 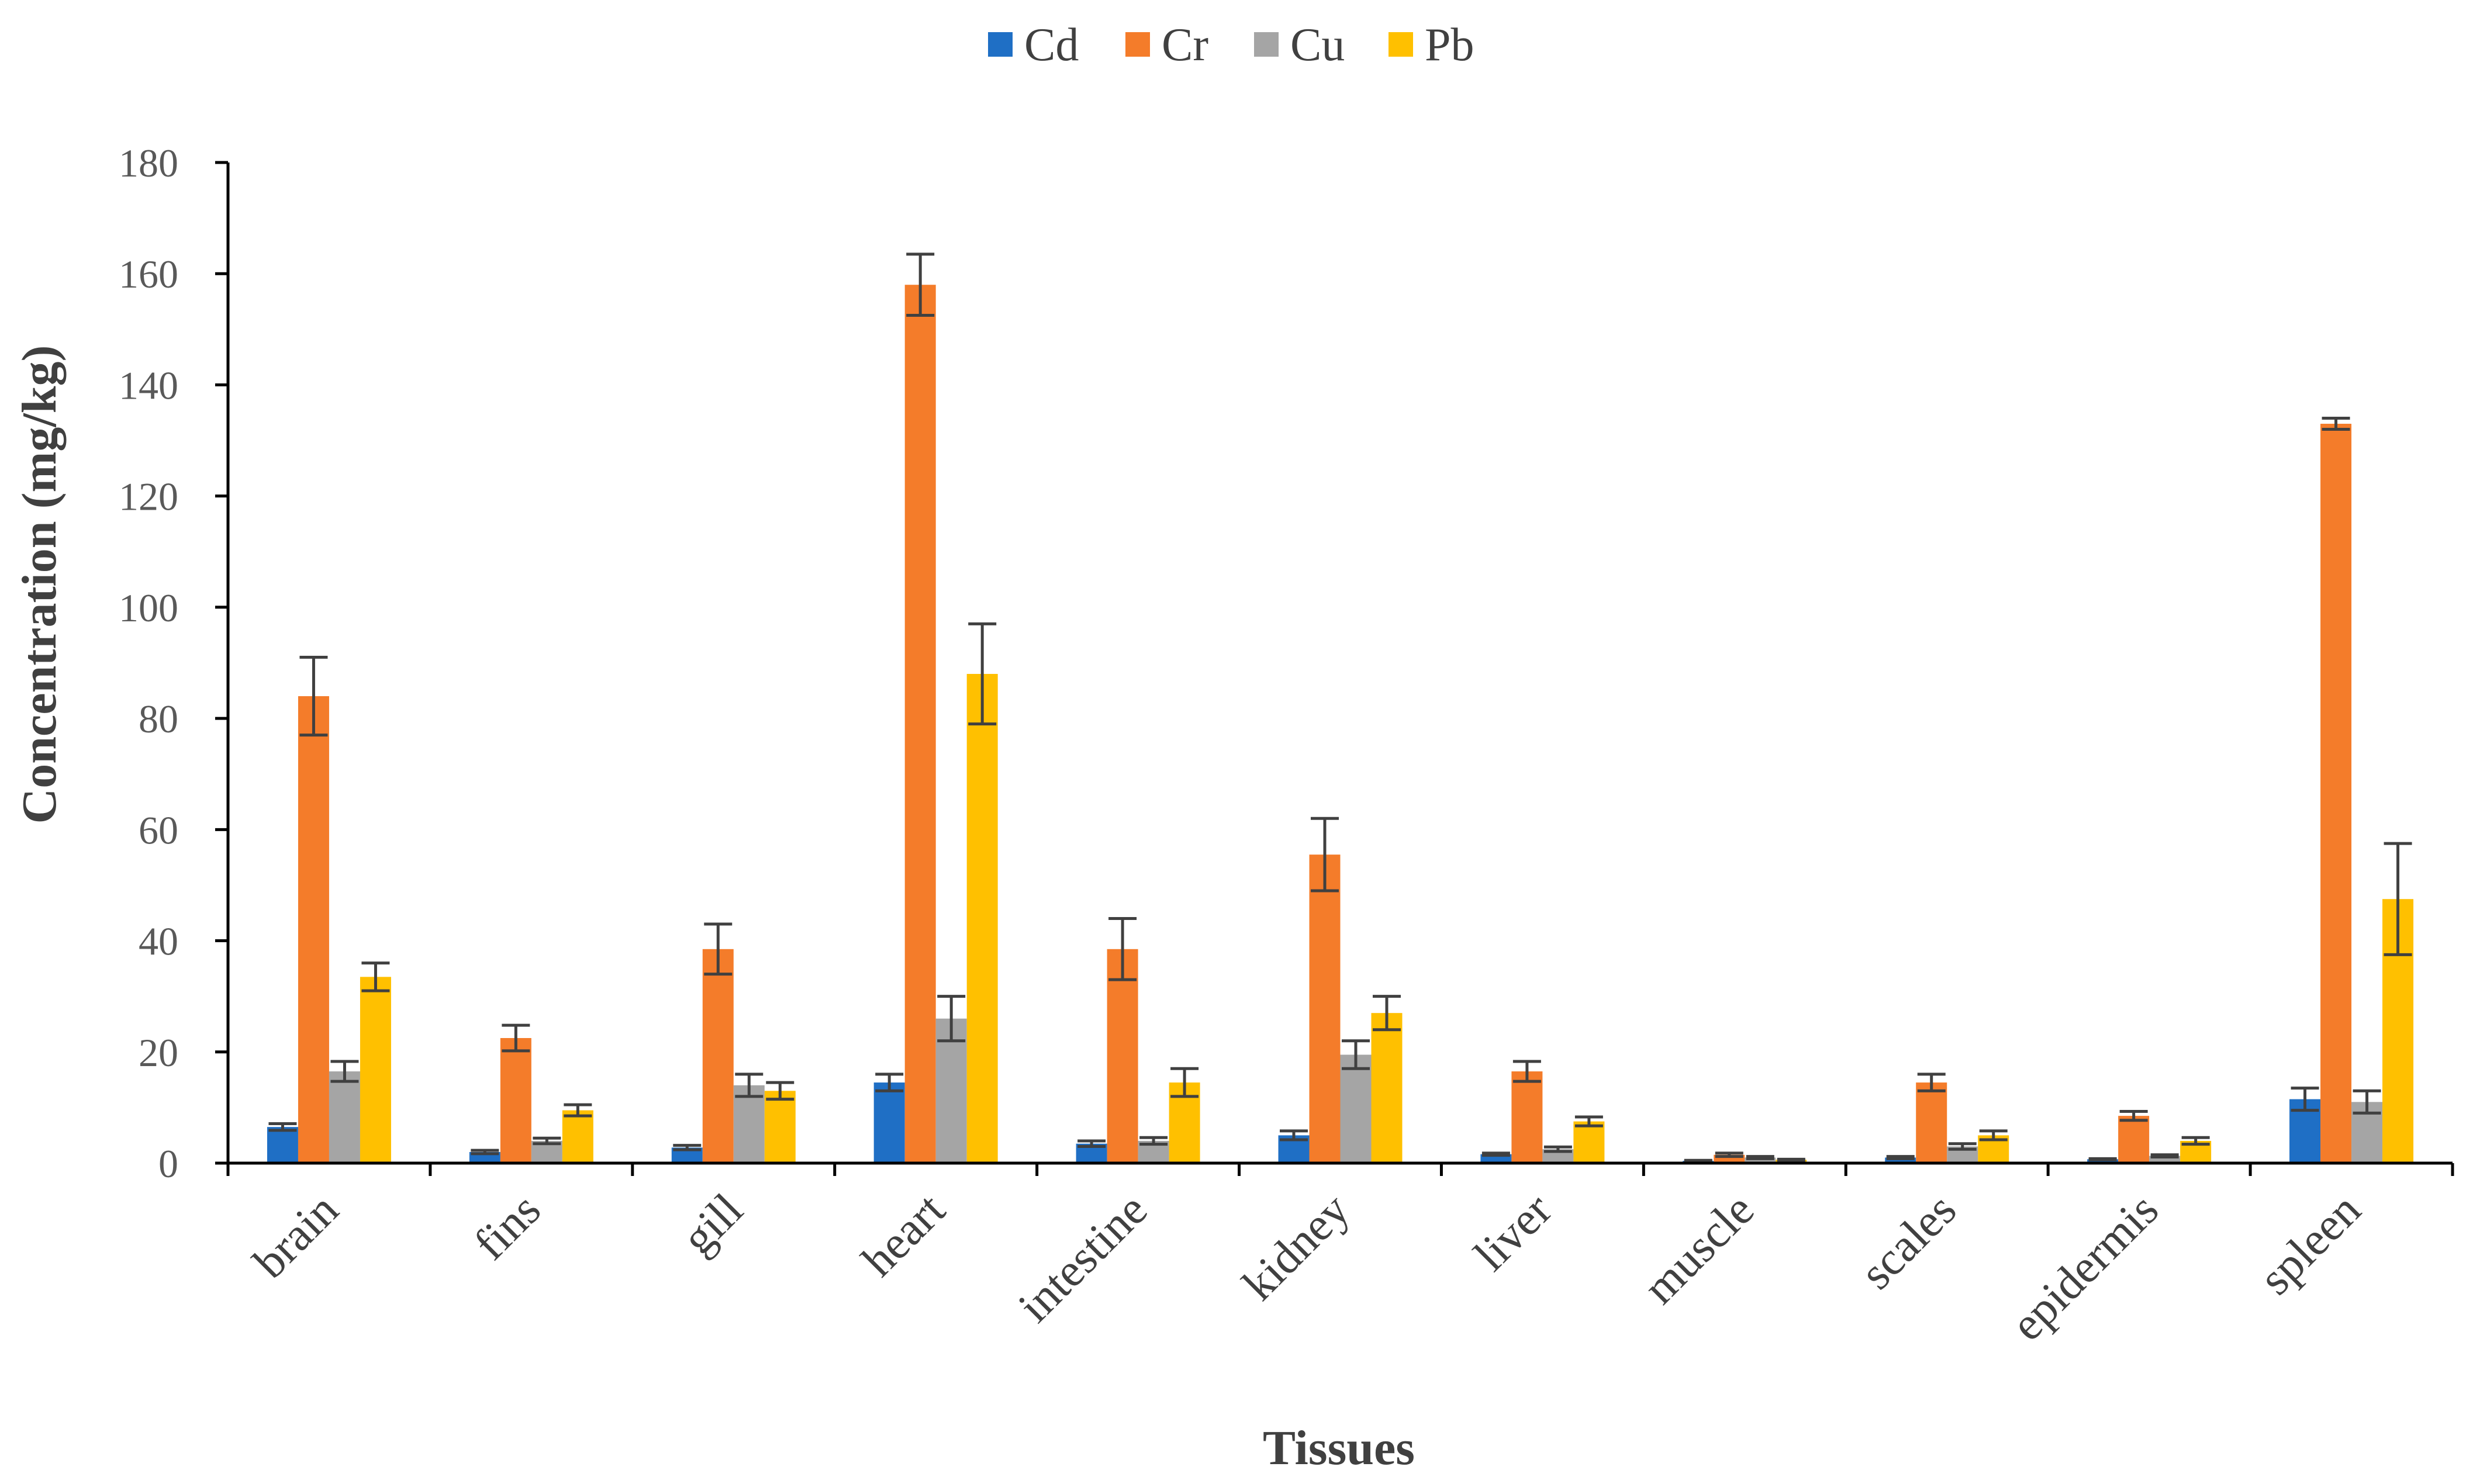 What do you see at coordinates (749, 1124) in the screenshot?
I see `bar-cu-gill` at bounding box center [749, 1124].